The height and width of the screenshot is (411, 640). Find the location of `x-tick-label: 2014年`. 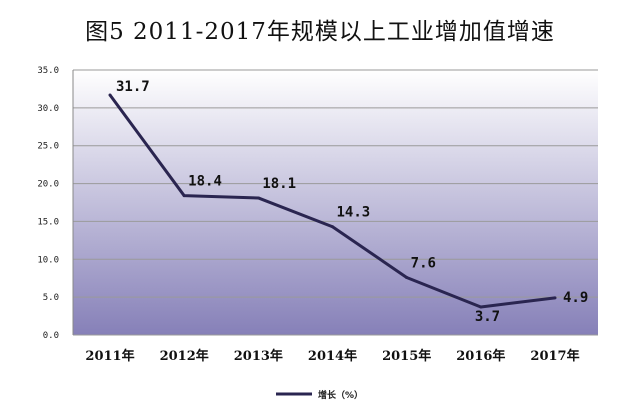

x-tick-label: 2014年 is located at coordinates (332, 356).